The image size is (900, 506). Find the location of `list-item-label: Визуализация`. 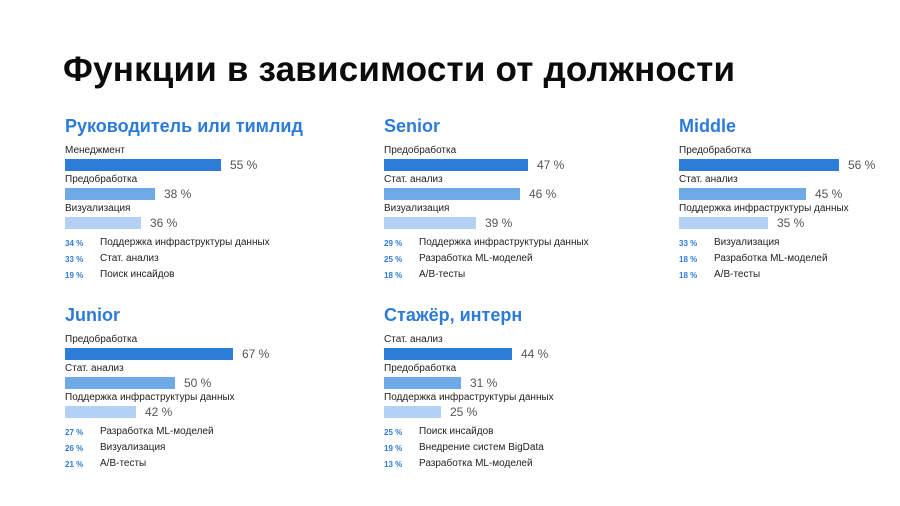

list-item-label: Визуализация is located at coordinates (133, 447).